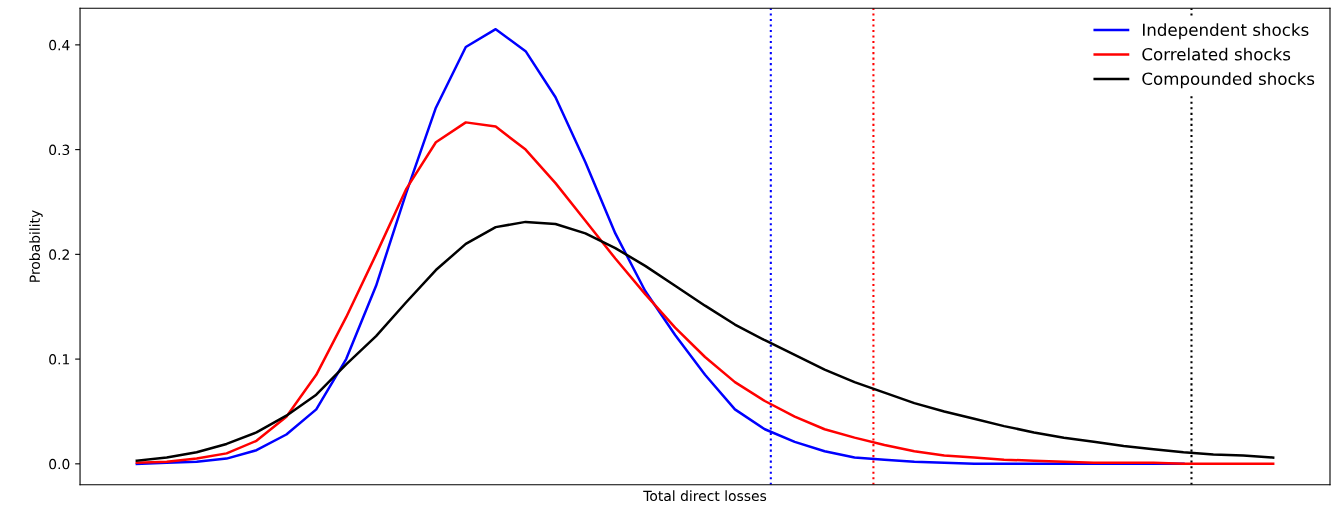  Describe the element at coordinates (59, 150) in the screenshot. I see `y-tick-label: 0.3` at that location.